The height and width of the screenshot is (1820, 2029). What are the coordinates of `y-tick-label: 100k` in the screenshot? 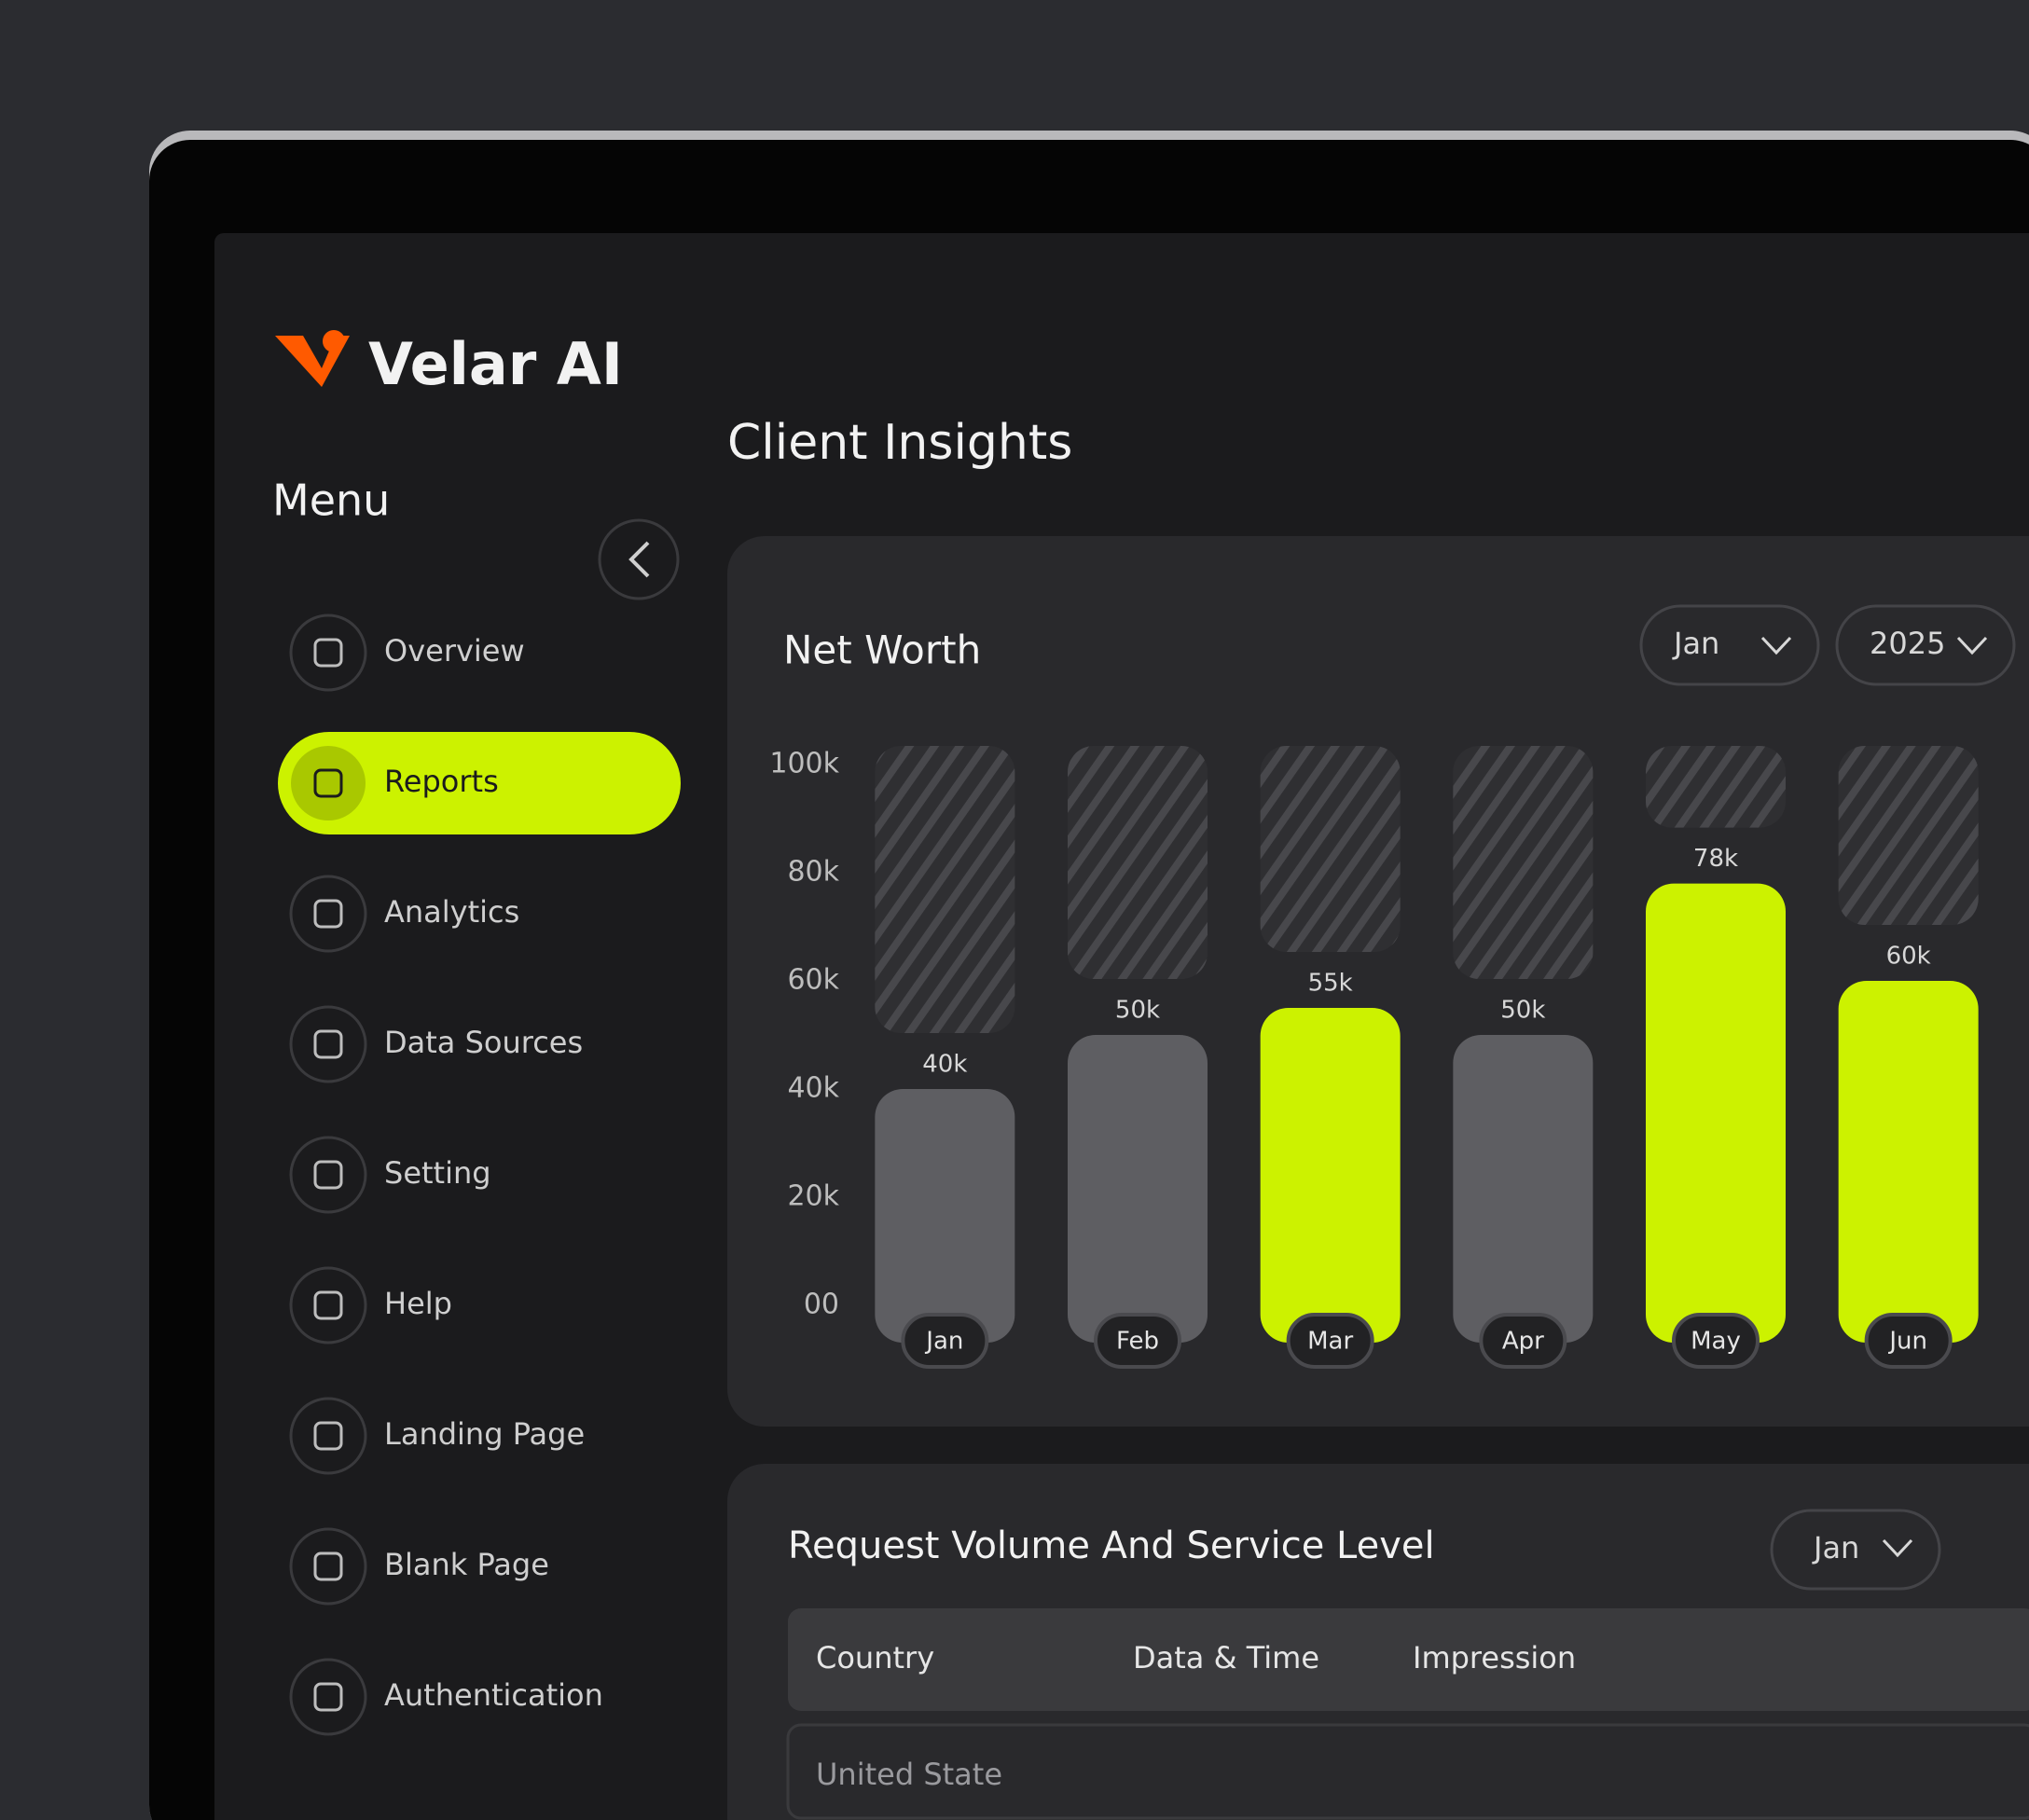 It's located at (804, 764).